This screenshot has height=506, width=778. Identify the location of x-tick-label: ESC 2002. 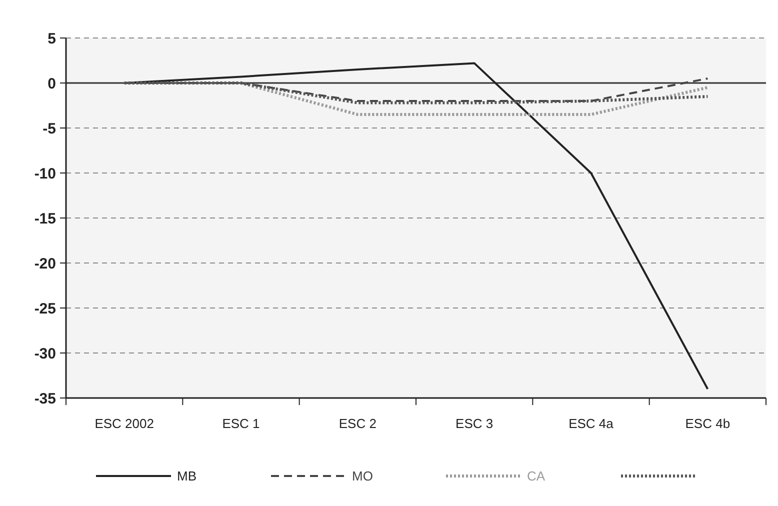
(124, 423).